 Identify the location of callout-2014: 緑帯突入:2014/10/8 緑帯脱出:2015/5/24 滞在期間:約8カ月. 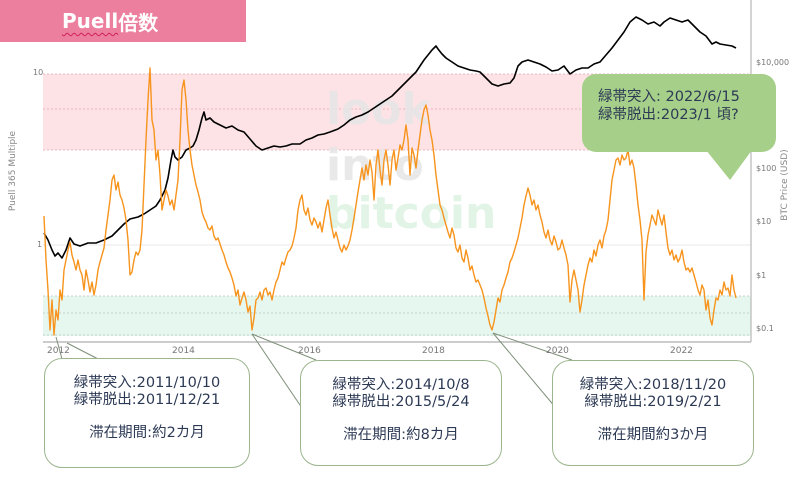
(401, 413).